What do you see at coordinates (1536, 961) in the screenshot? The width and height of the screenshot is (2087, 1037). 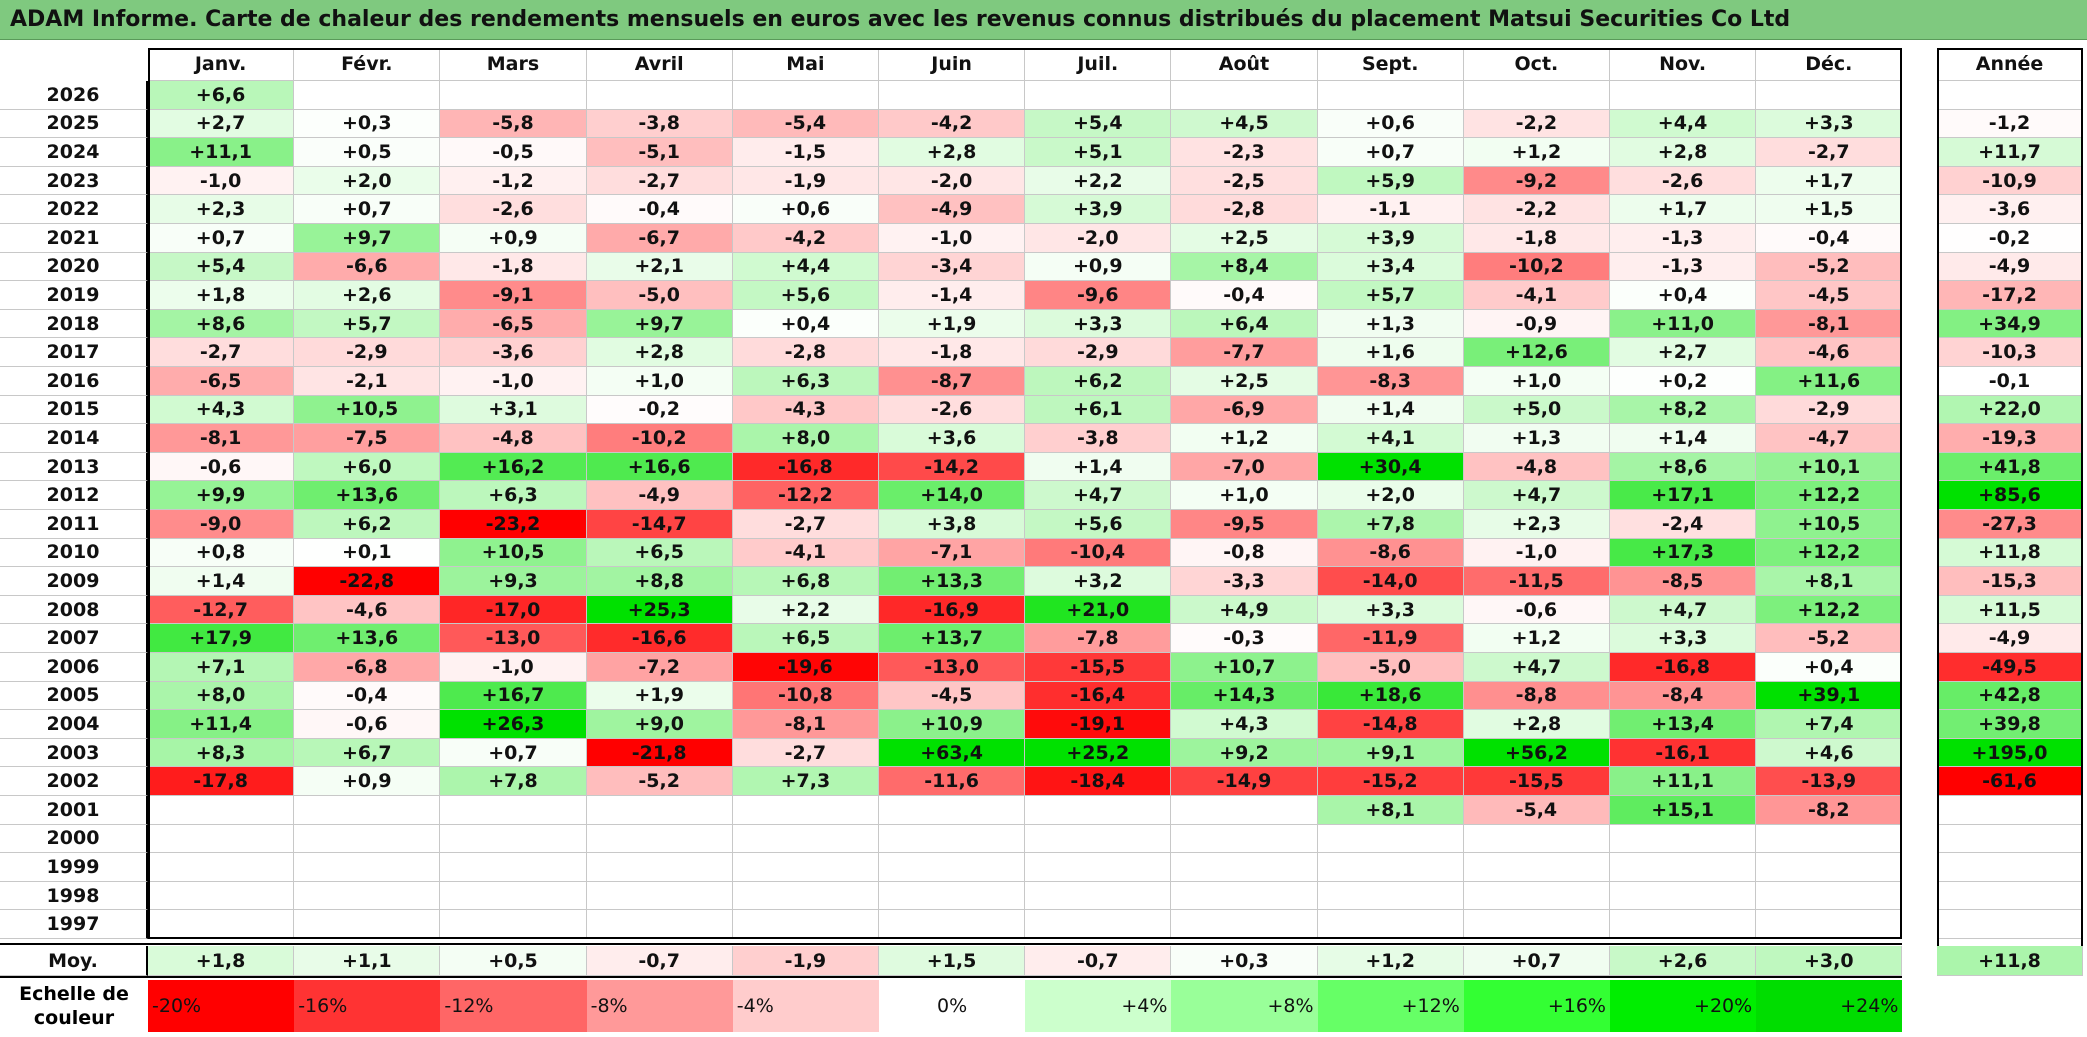 I see `average-cell: +0,7` at bounding box center [1536, 961].